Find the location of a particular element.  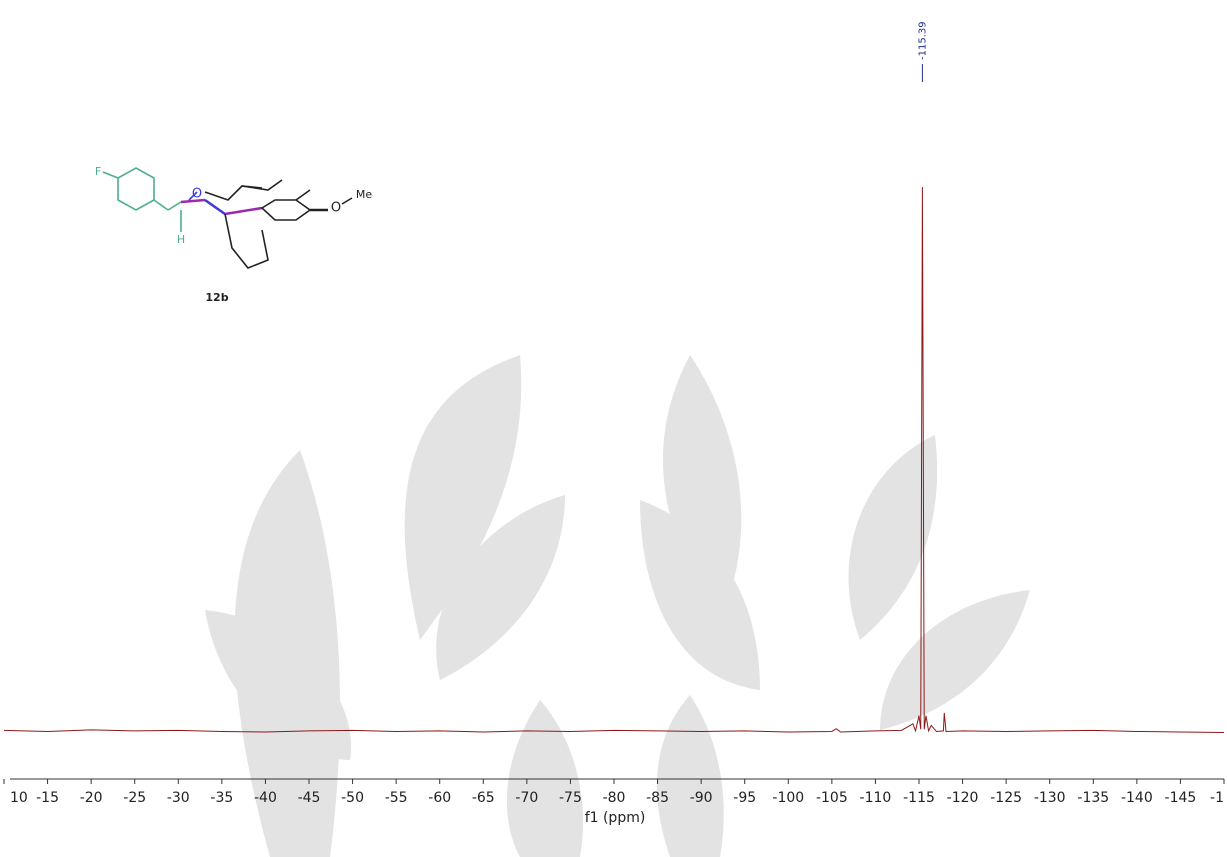

x-tick-label: -65 is located at coordinates (483, 798).